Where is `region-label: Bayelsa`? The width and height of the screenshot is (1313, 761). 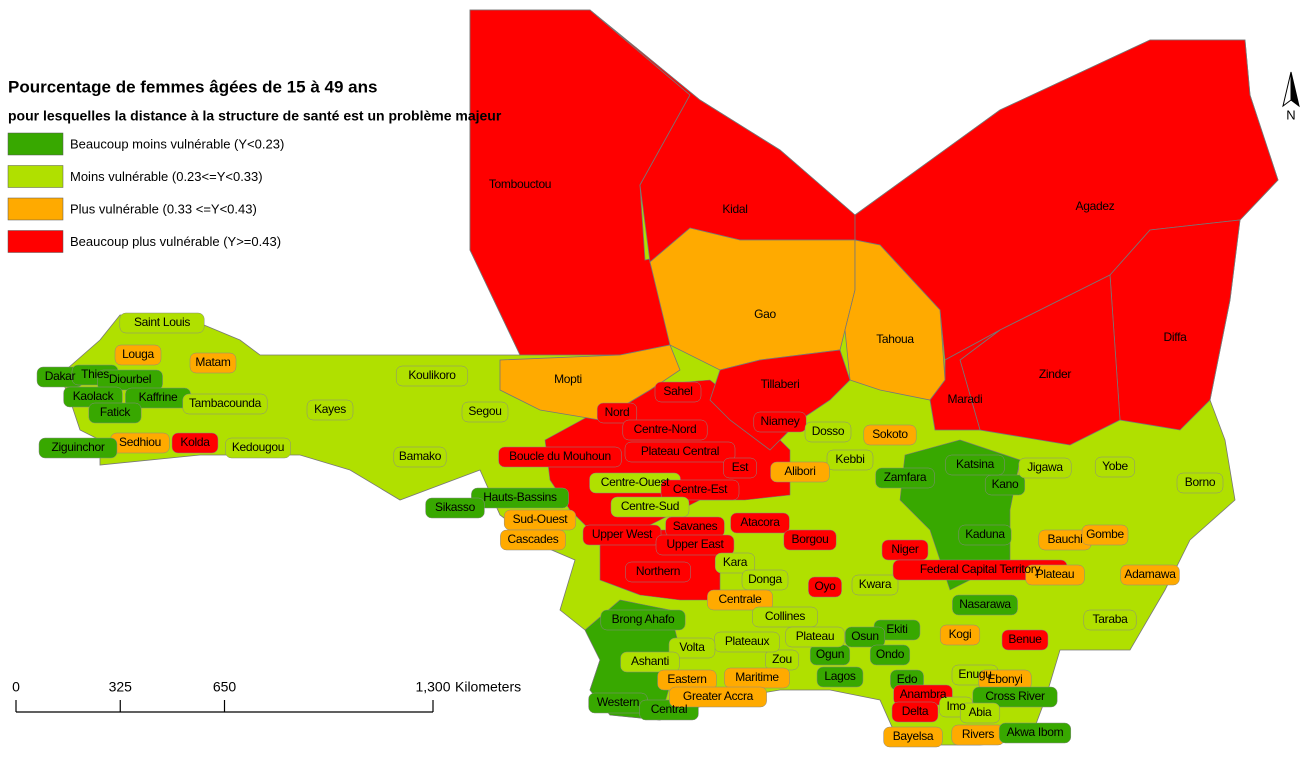
region-label: Bayelsa is located at coordinates (913, 736).